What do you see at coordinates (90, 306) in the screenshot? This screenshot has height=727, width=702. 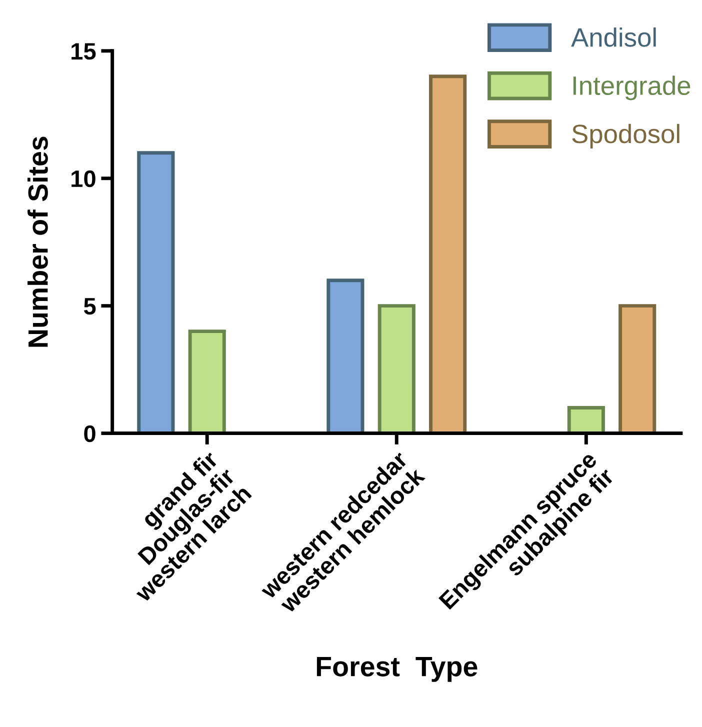 I see `y-tick-label: 5` at bounding box center [90, 306].